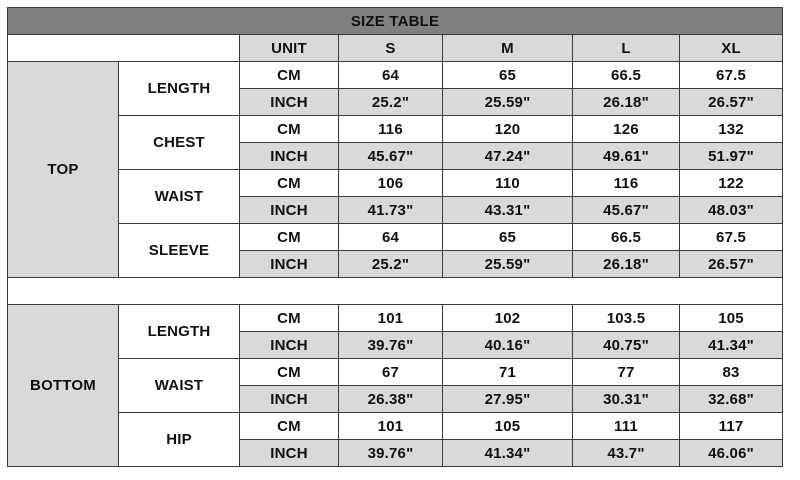  Describe the element at coordinates (626, 318) in the screenshot. I see `value-cell: 103.5` at that location.